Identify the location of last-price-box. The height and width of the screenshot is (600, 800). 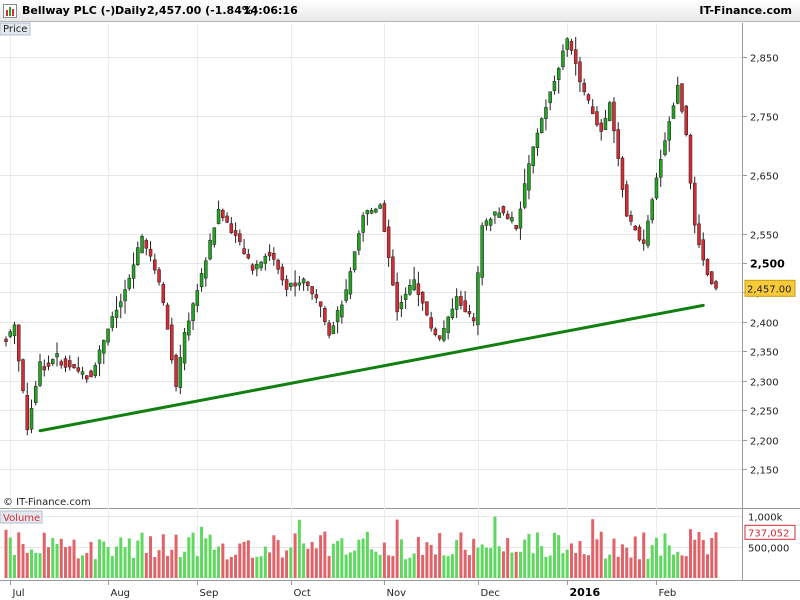
(770, 288).